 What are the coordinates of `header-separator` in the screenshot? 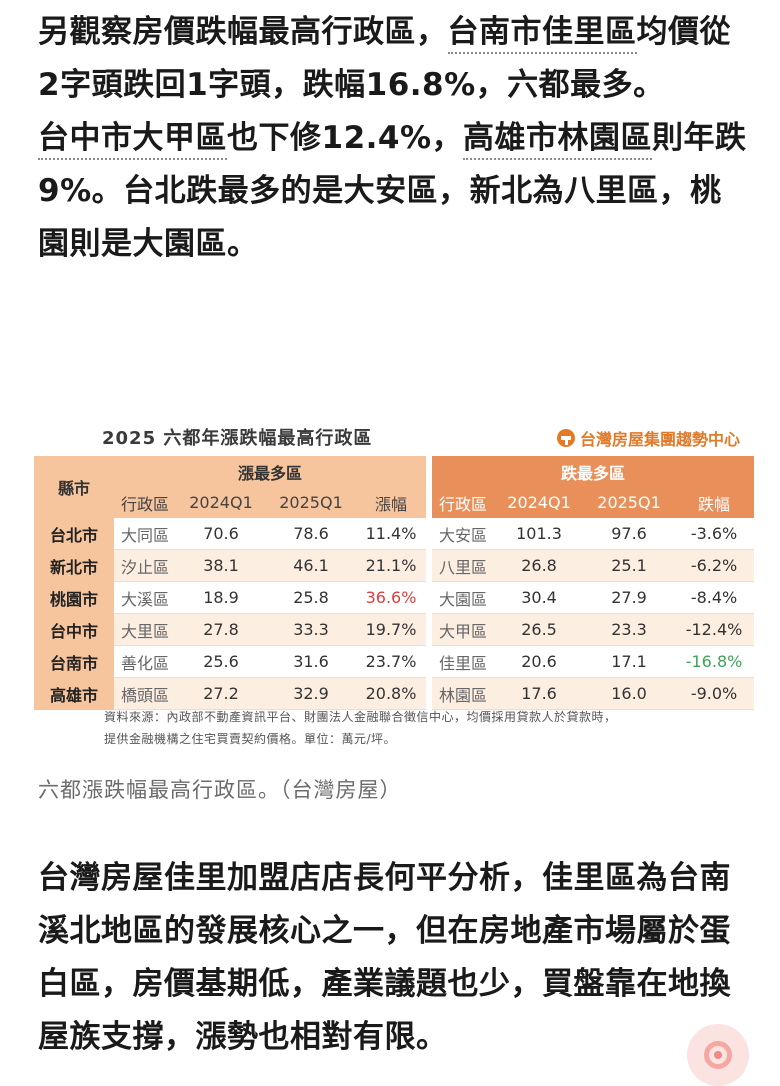 It's located at (429, 487).